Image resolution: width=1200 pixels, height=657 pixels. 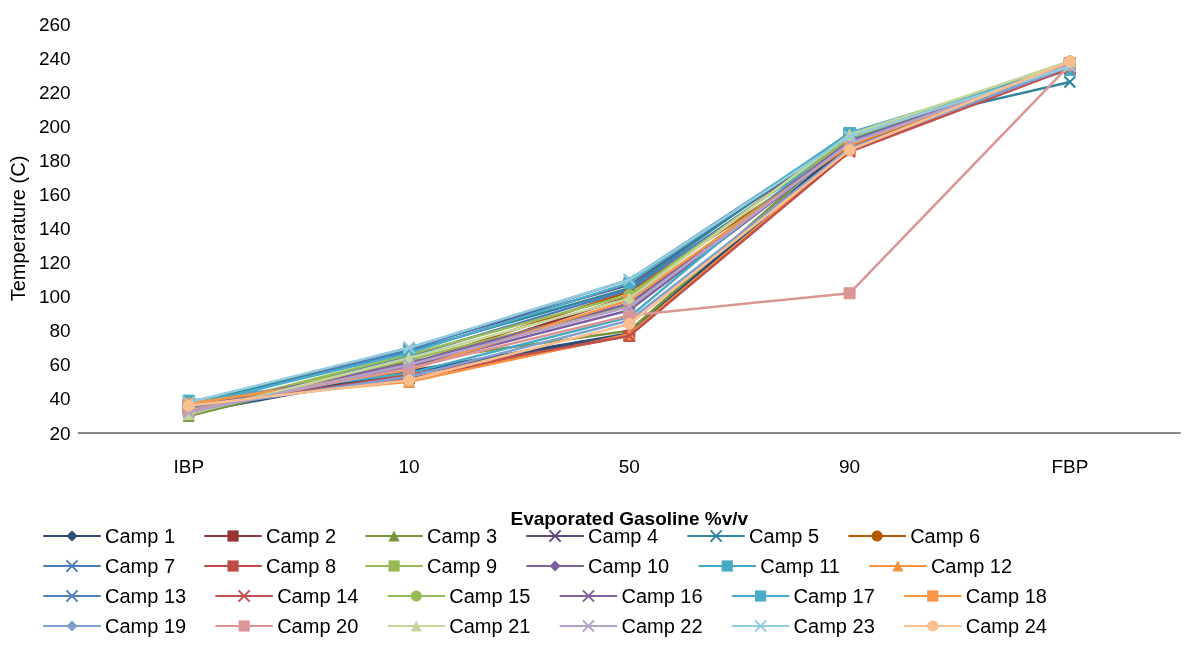 I want to click on legend-label: Camp 3, so click(x=462, y=536).